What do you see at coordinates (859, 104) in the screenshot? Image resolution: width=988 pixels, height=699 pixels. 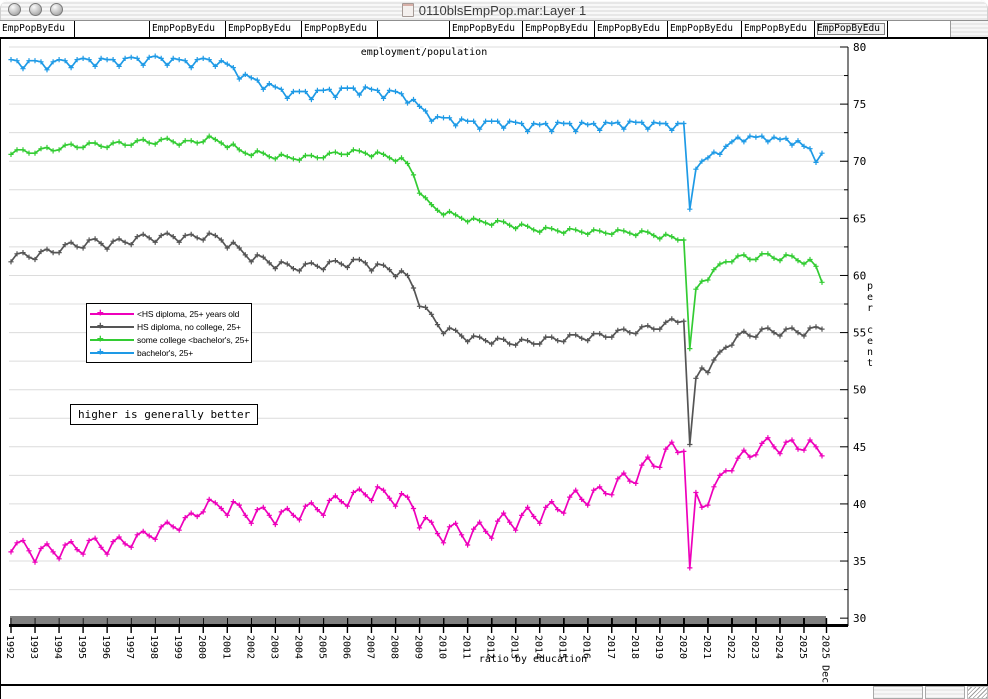 I see `y-tick-label: 75` at bounding box center [859, 104].